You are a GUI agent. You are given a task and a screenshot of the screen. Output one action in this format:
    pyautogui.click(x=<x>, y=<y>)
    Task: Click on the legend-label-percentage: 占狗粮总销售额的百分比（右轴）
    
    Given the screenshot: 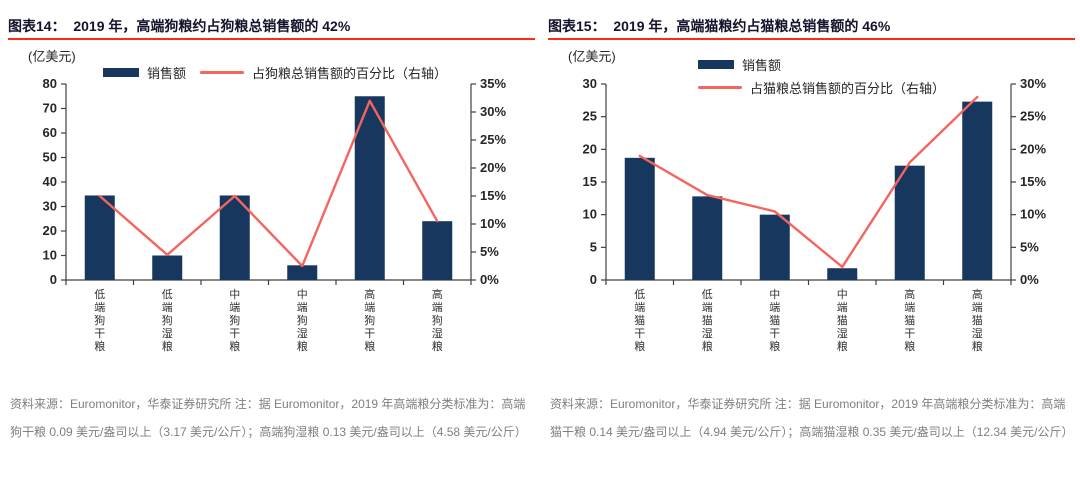 What is the action you would take?
    pyautogui.click(x=350, y=73)
    